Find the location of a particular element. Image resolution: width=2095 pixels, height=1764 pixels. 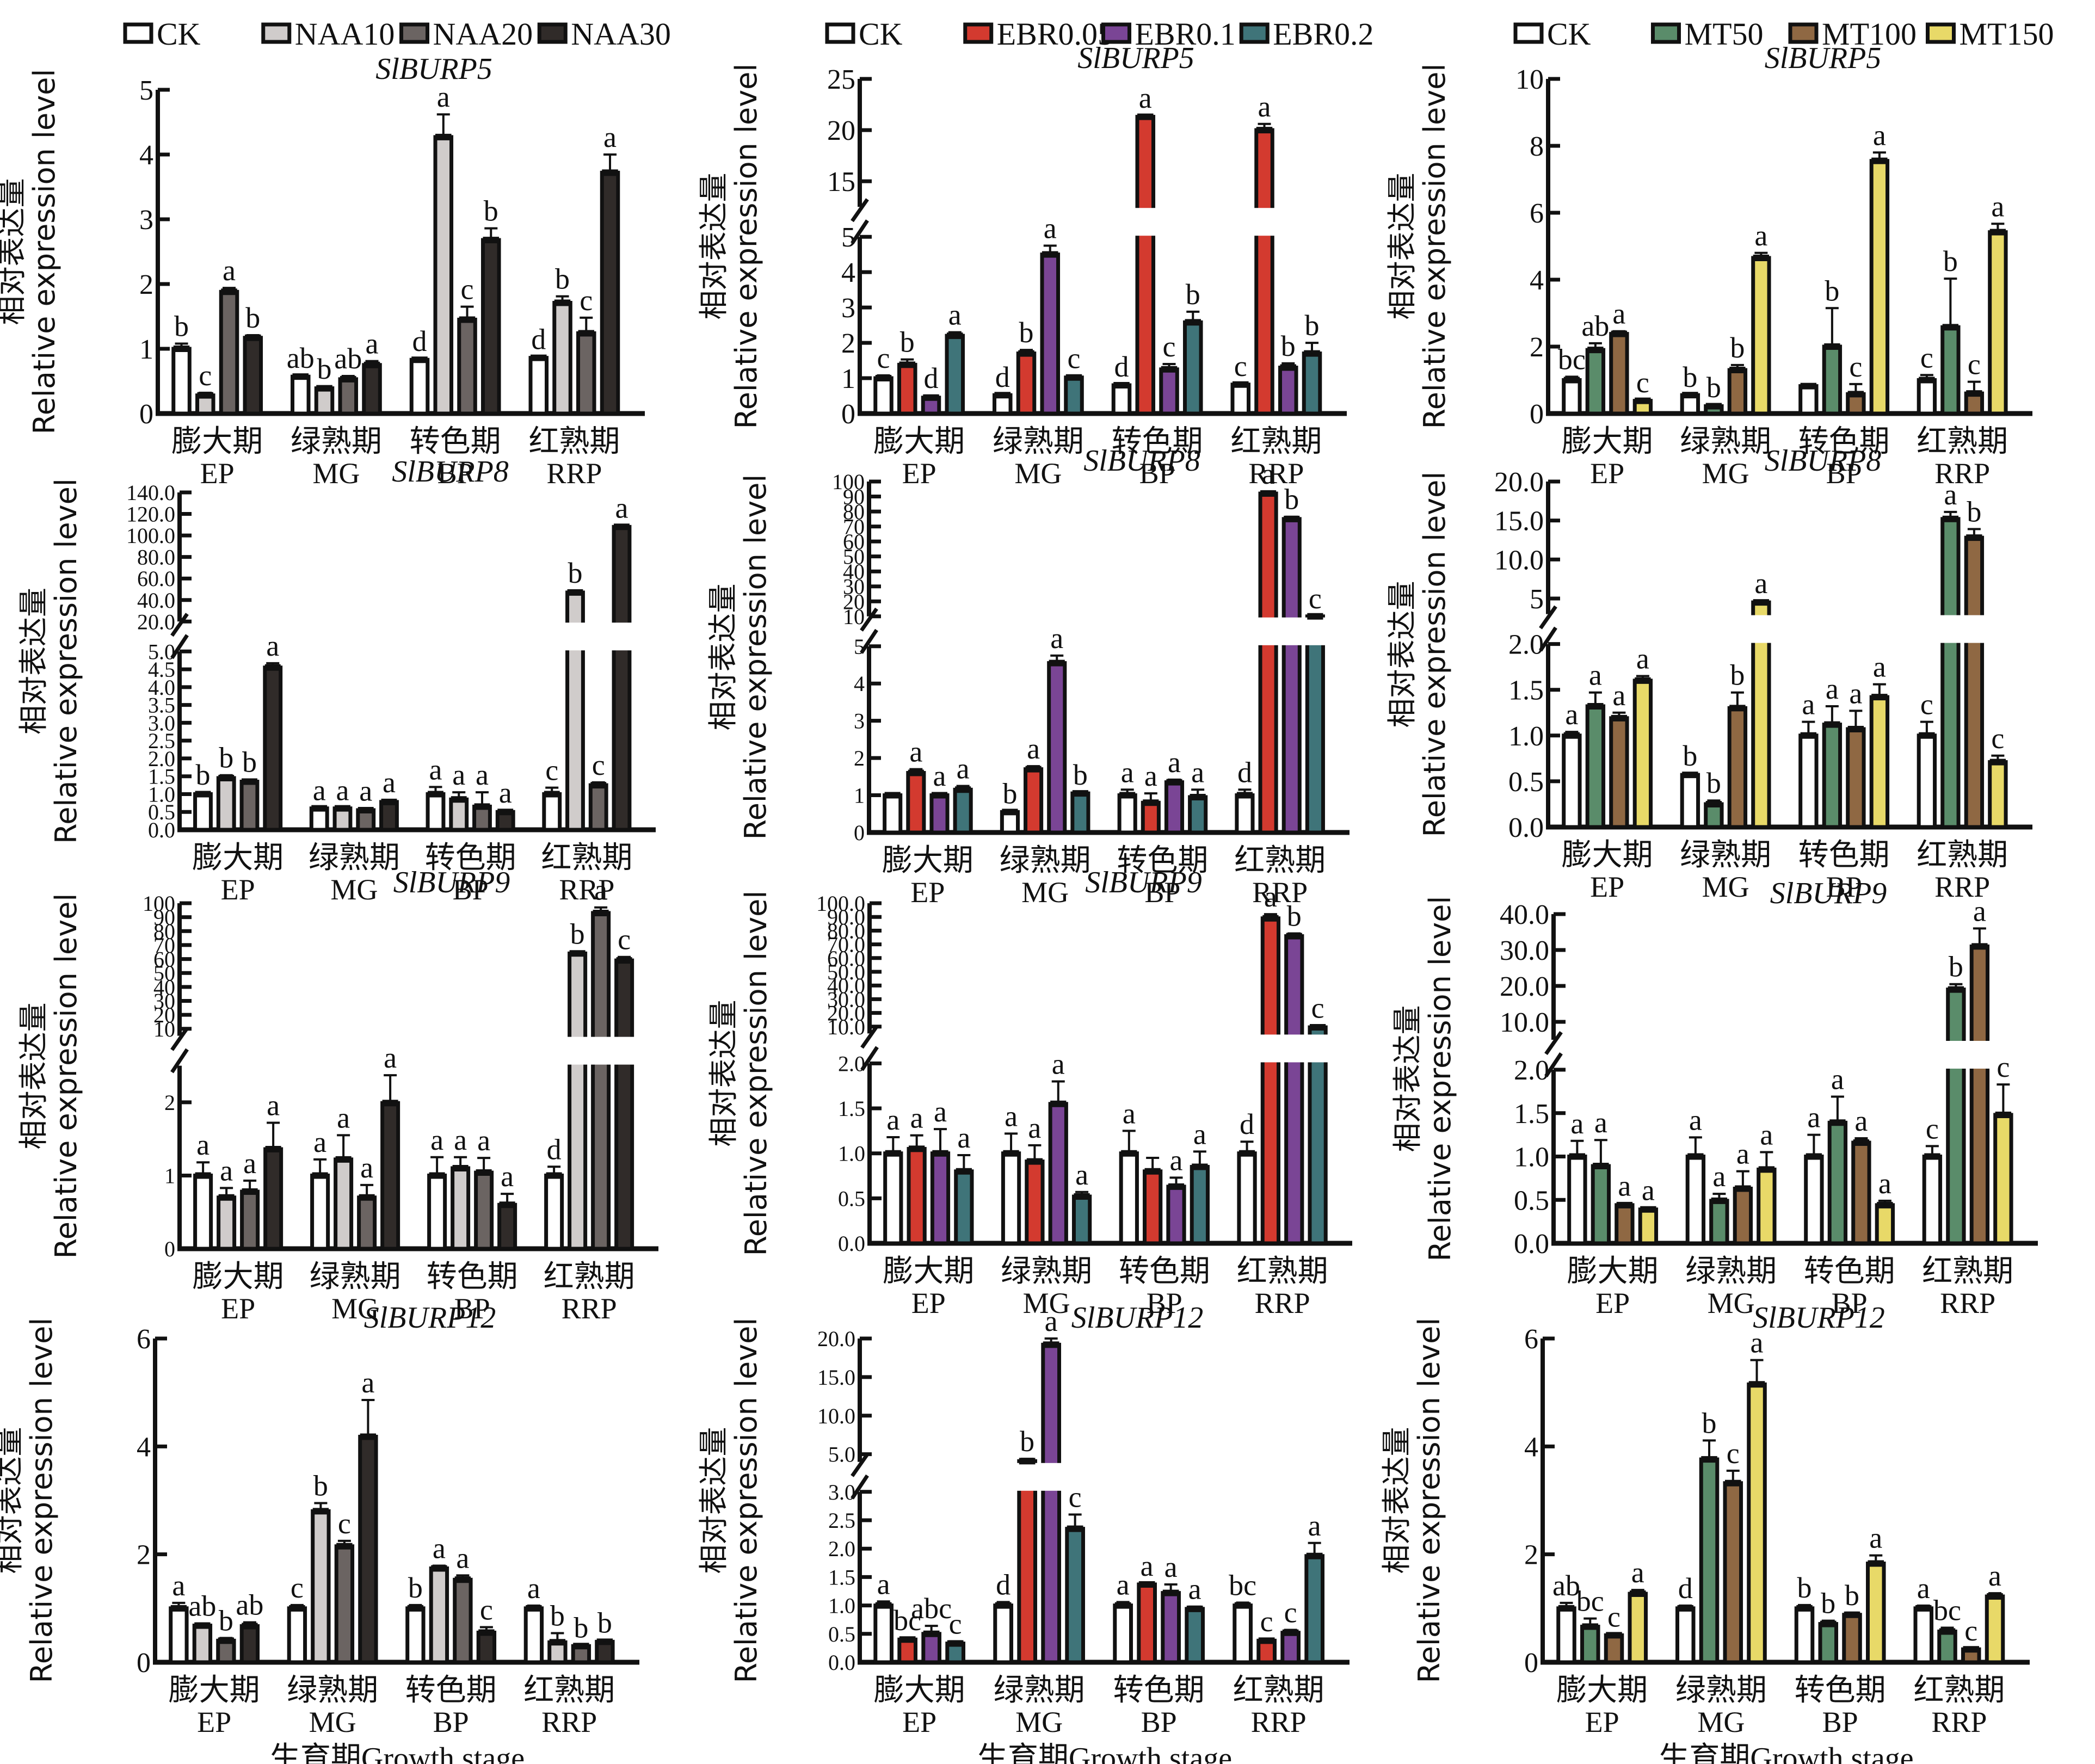

bar-ck-ep: a is located at coordinates (1572, 763).